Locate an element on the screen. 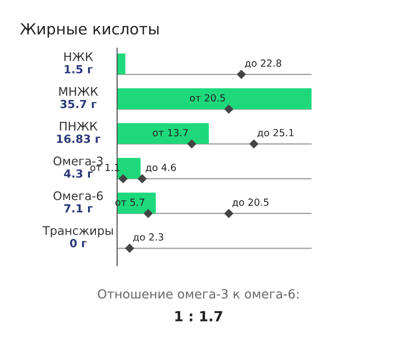 The height and width of the screenshot is (345, 397). data-label: до 2.3 is located at coordinates (148, 237).